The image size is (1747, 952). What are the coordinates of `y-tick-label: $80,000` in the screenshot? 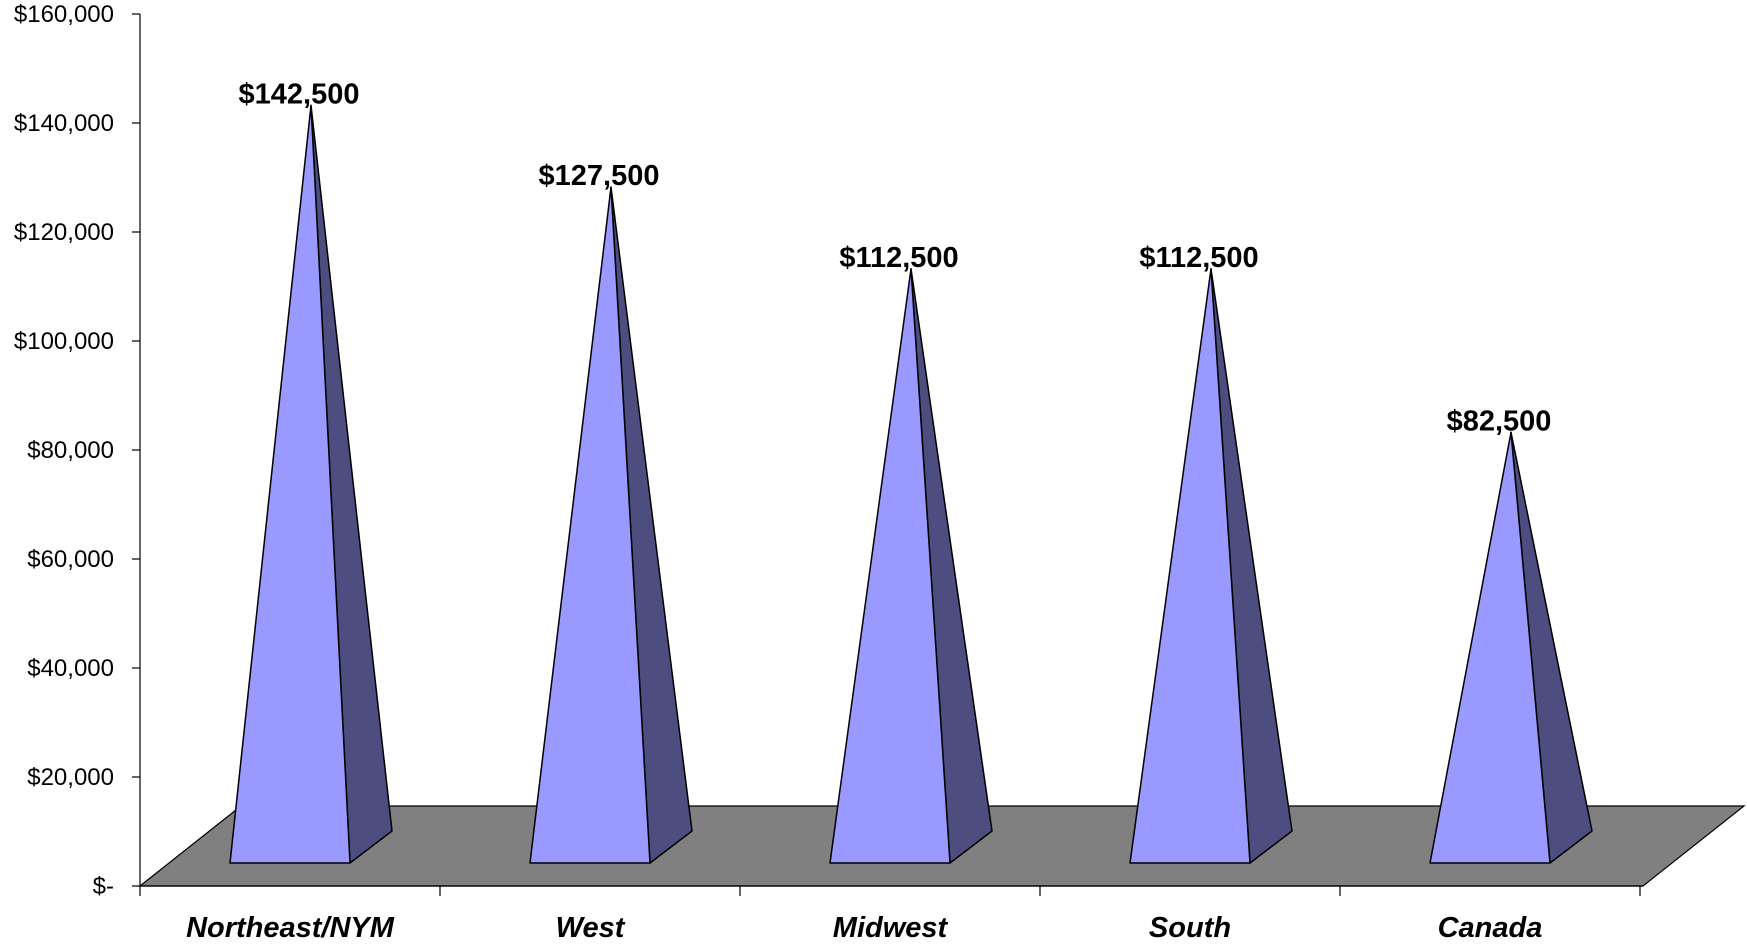 It's located at (70, 450).